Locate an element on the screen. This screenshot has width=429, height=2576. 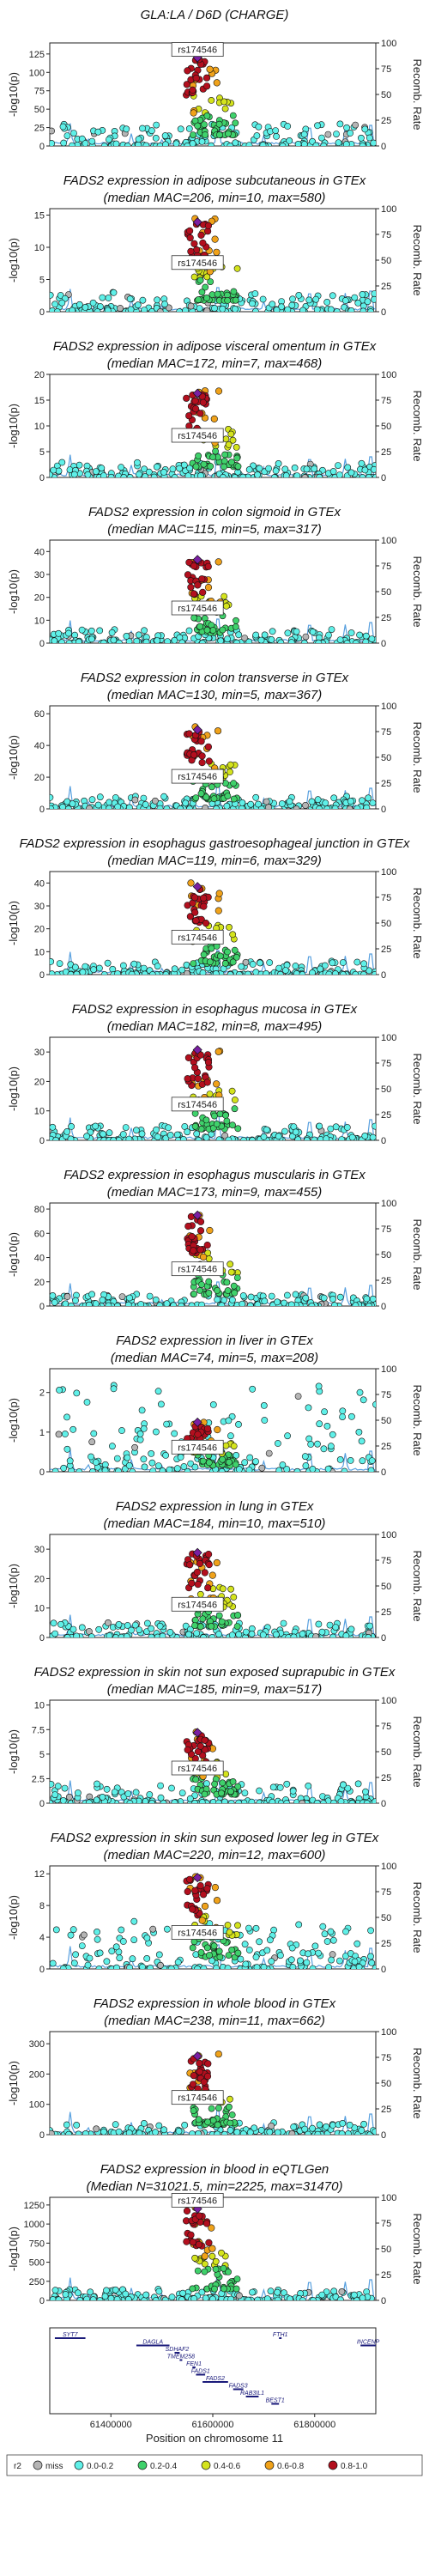
lead-snp-marker is located at coordinates (197, 560).